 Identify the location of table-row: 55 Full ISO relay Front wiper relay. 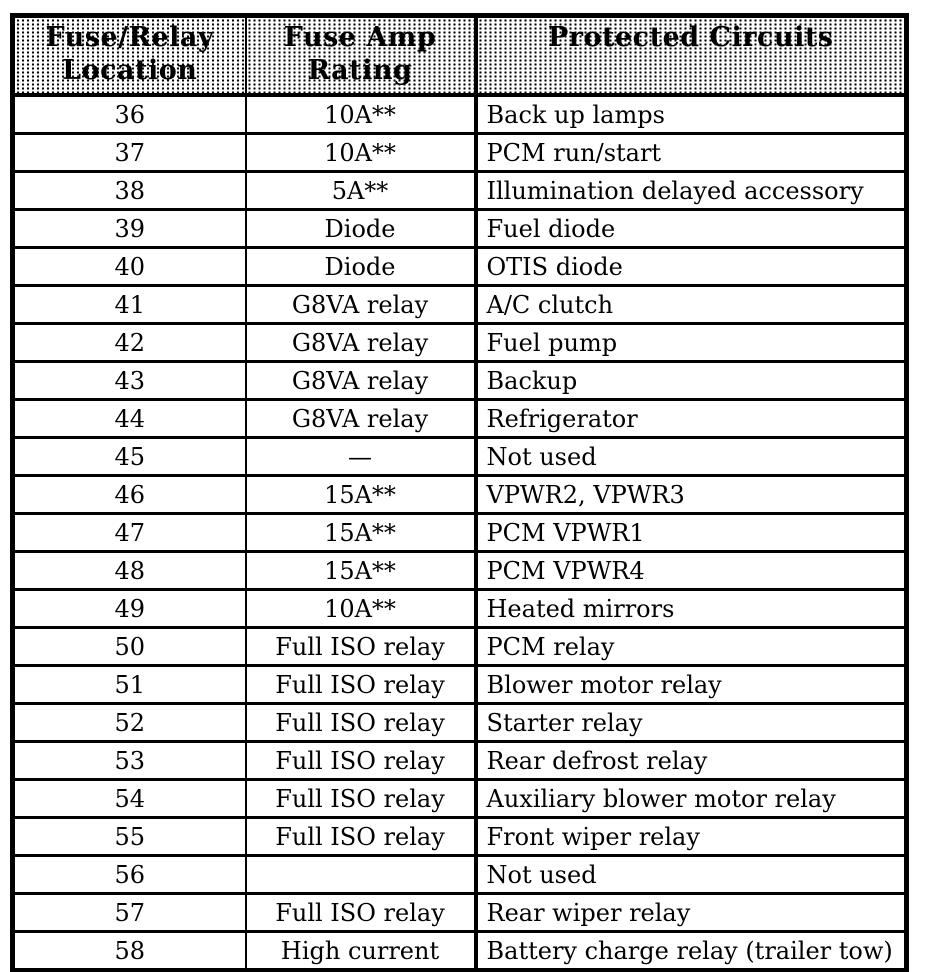
(459, 836).